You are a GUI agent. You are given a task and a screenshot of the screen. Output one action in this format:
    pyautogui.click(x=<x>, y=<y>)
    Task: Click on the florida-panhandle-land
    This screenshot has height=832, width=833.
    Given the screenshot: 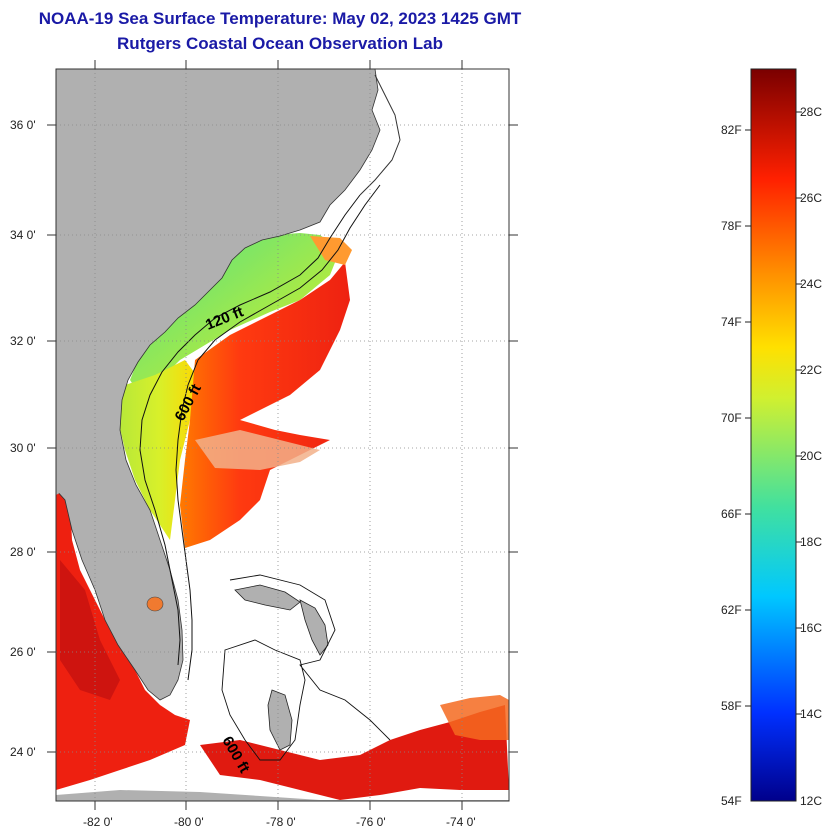 What is the action you would take?
    pyautogui.click(x=60, y=482)
    